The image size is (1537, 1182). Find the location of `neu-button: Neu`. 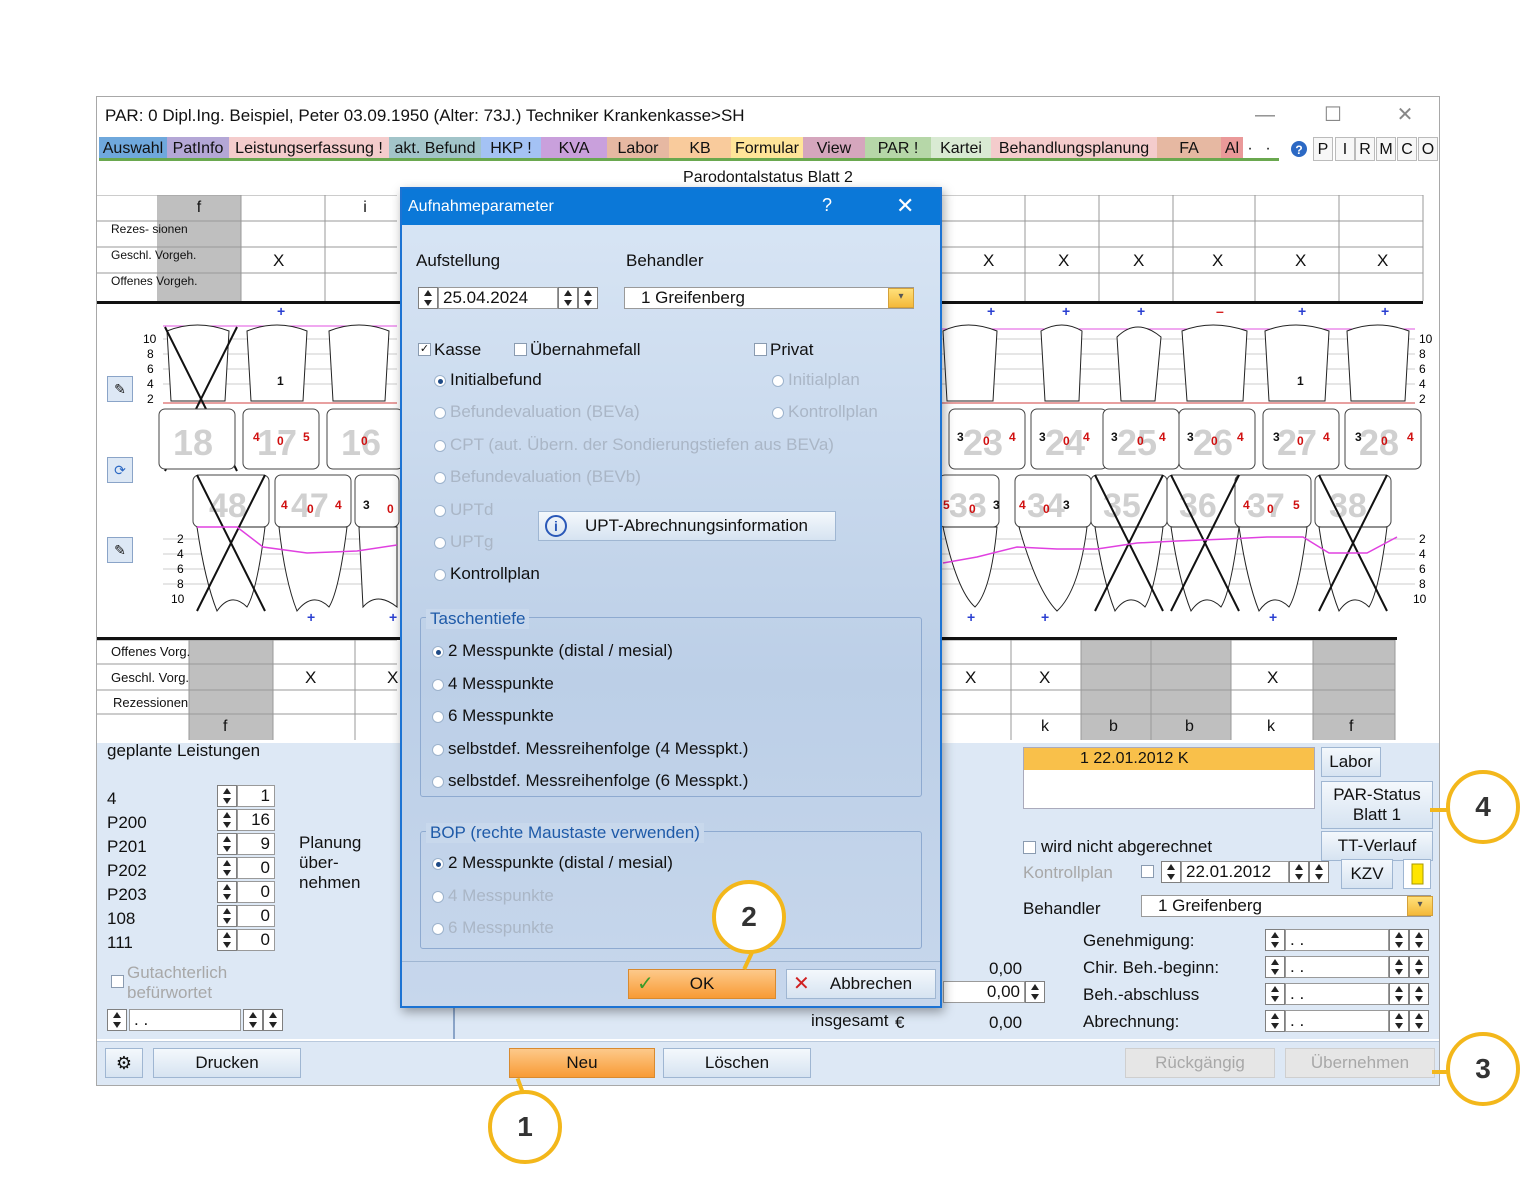

neu-button: Neu is located at coordinates (582, 1063).